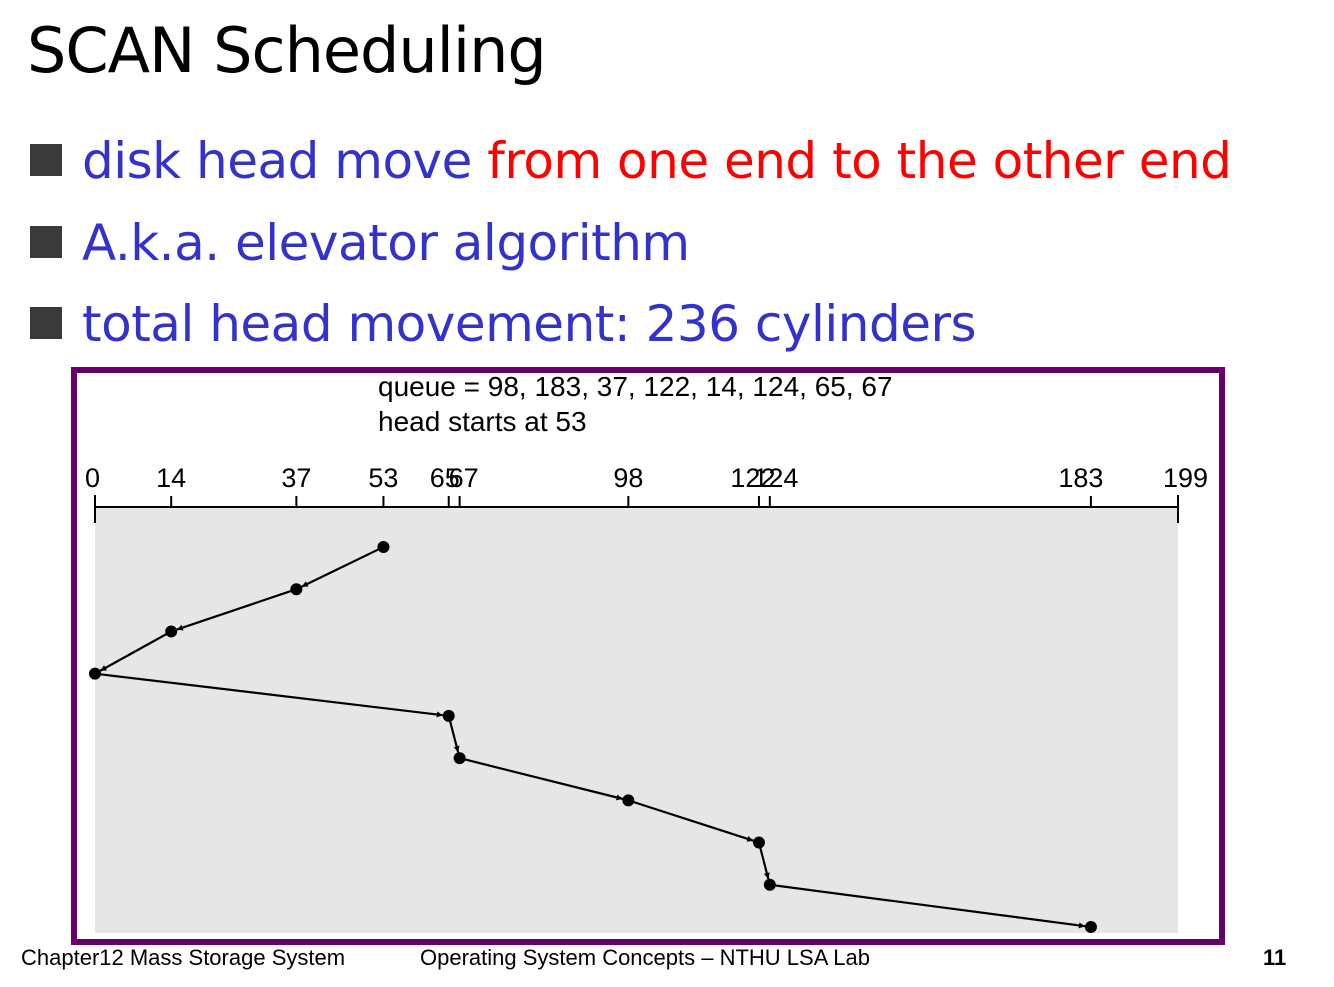 The width and height of the screenshot is (1334, 987). Describe the element at coordinates (1275, 957) in the screenshot. I see `page-number: 11` at that location.